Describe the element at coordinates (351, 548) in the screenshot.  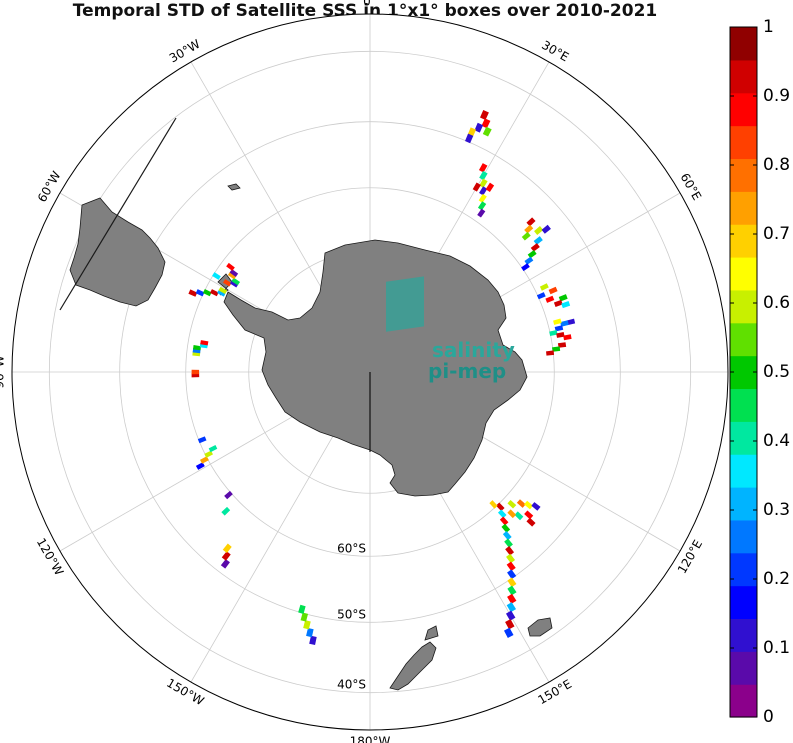
I see `parallel-label: 60°S` at that location.